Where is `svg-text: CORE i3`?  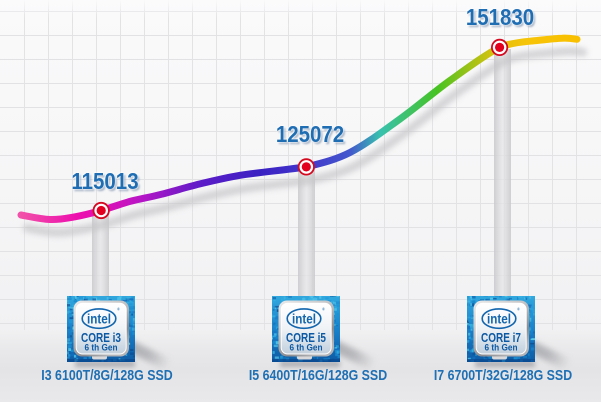
svg-text: CORE i3 is located at coordinates (101, 338).